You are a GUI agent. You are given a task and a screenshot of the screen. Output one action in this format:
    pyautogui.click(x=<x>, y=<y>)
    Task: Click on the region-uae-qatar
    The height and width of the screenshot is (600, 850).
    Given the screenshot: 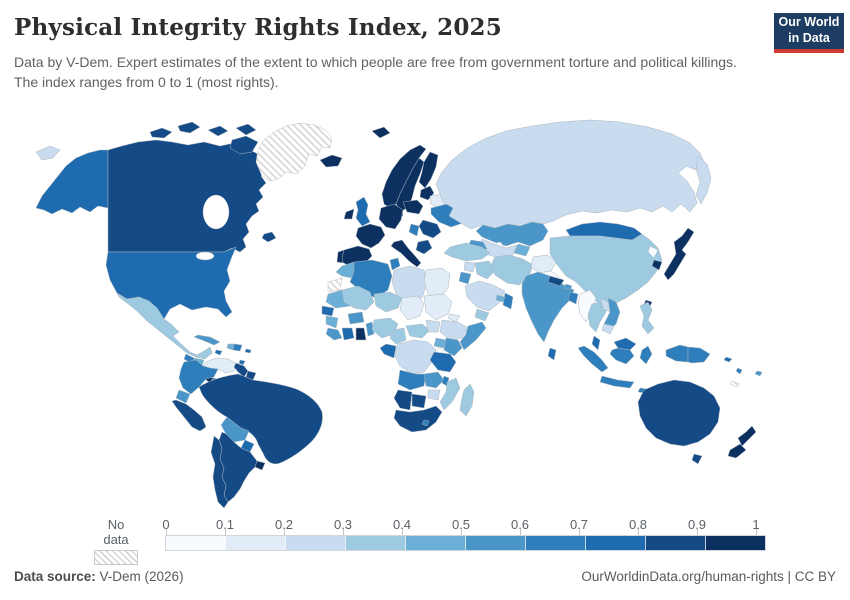 What is the action you would take?
    pyautogui.click(x=500, y=298)
    